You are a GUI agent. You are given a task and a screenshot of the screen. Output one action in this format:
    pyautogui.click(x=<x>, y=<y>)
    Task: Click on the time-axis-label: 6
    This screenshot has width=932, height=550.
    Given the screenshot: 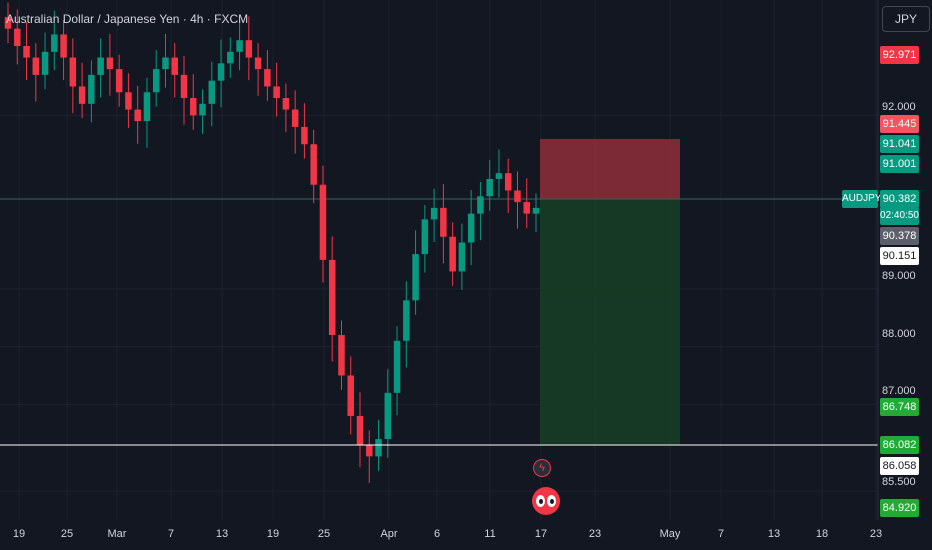 What is the action you would take?
    pyautogui.click(x=437, y=534)
    